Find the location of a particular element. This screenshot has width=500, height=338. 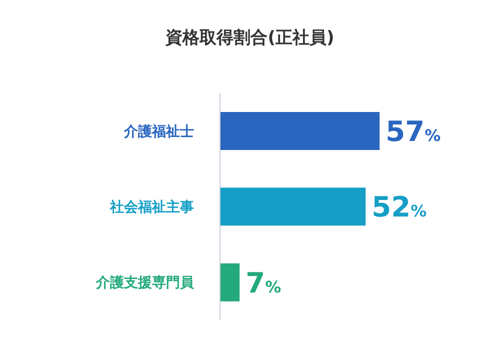

y-tick-label: 社会福祉主事 is located at coordinates (151, 207).